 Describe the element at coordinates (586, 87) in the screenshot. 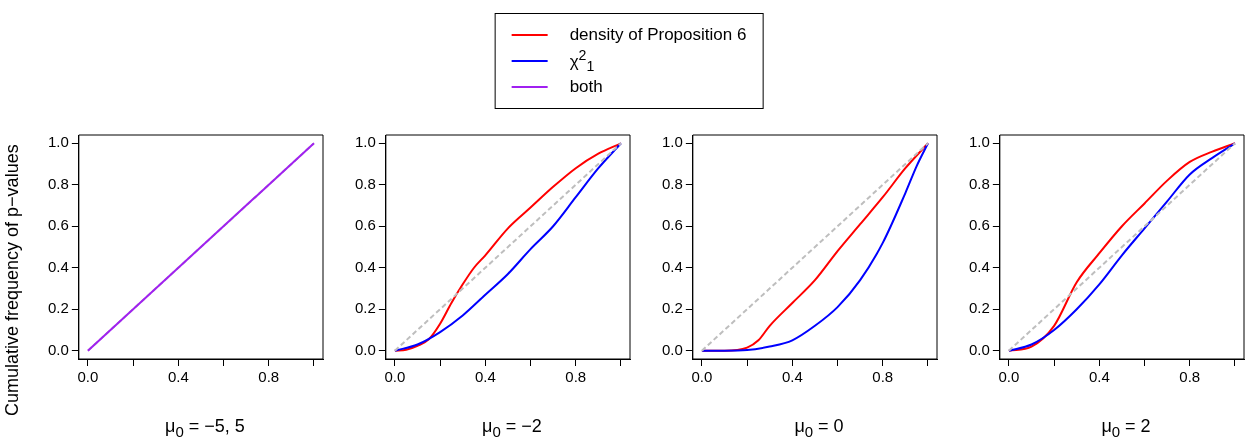

I see `legend-label: both` at that location.